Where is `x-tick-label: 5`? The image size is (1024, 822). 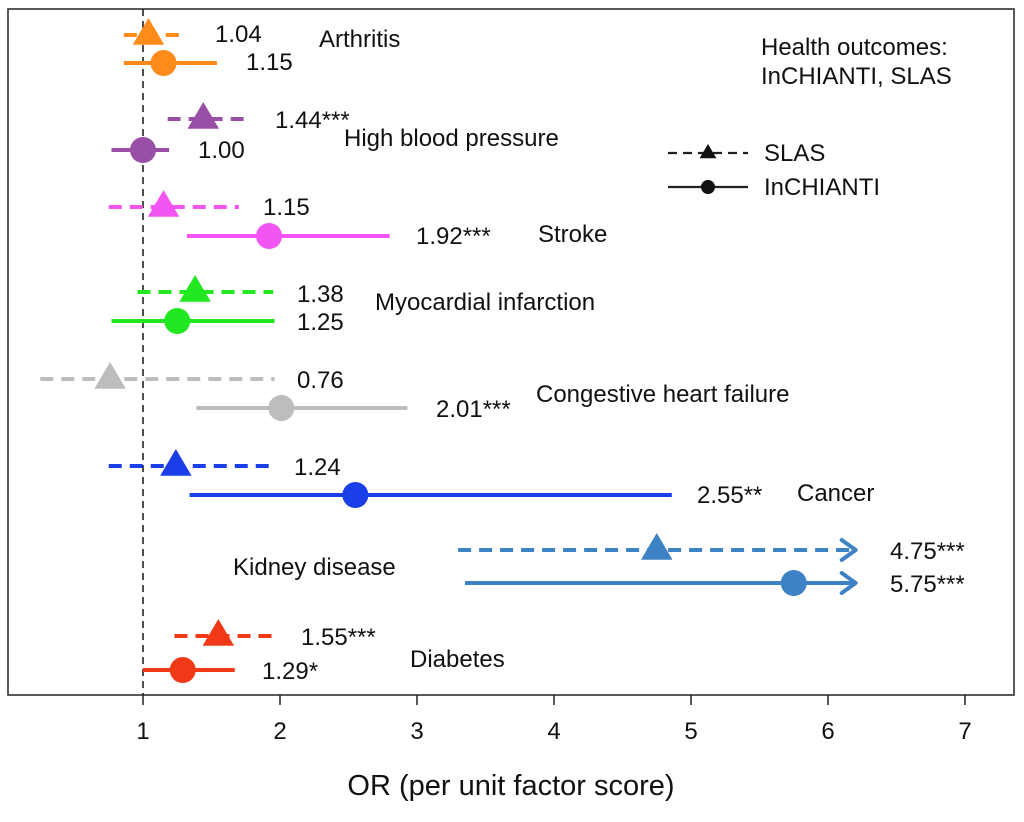
x-tick-label: 5 is located at coordinates (690, 731).